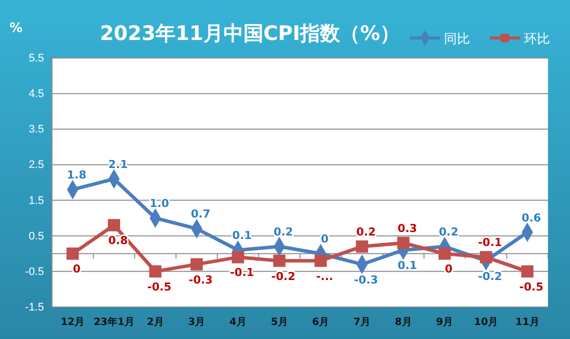 This screenshot has height=339, width=570. What do you see at coordinates (155, 322) in the screenshot?
I see `x-tick-label: 2月` at bounding box center [155, 322].